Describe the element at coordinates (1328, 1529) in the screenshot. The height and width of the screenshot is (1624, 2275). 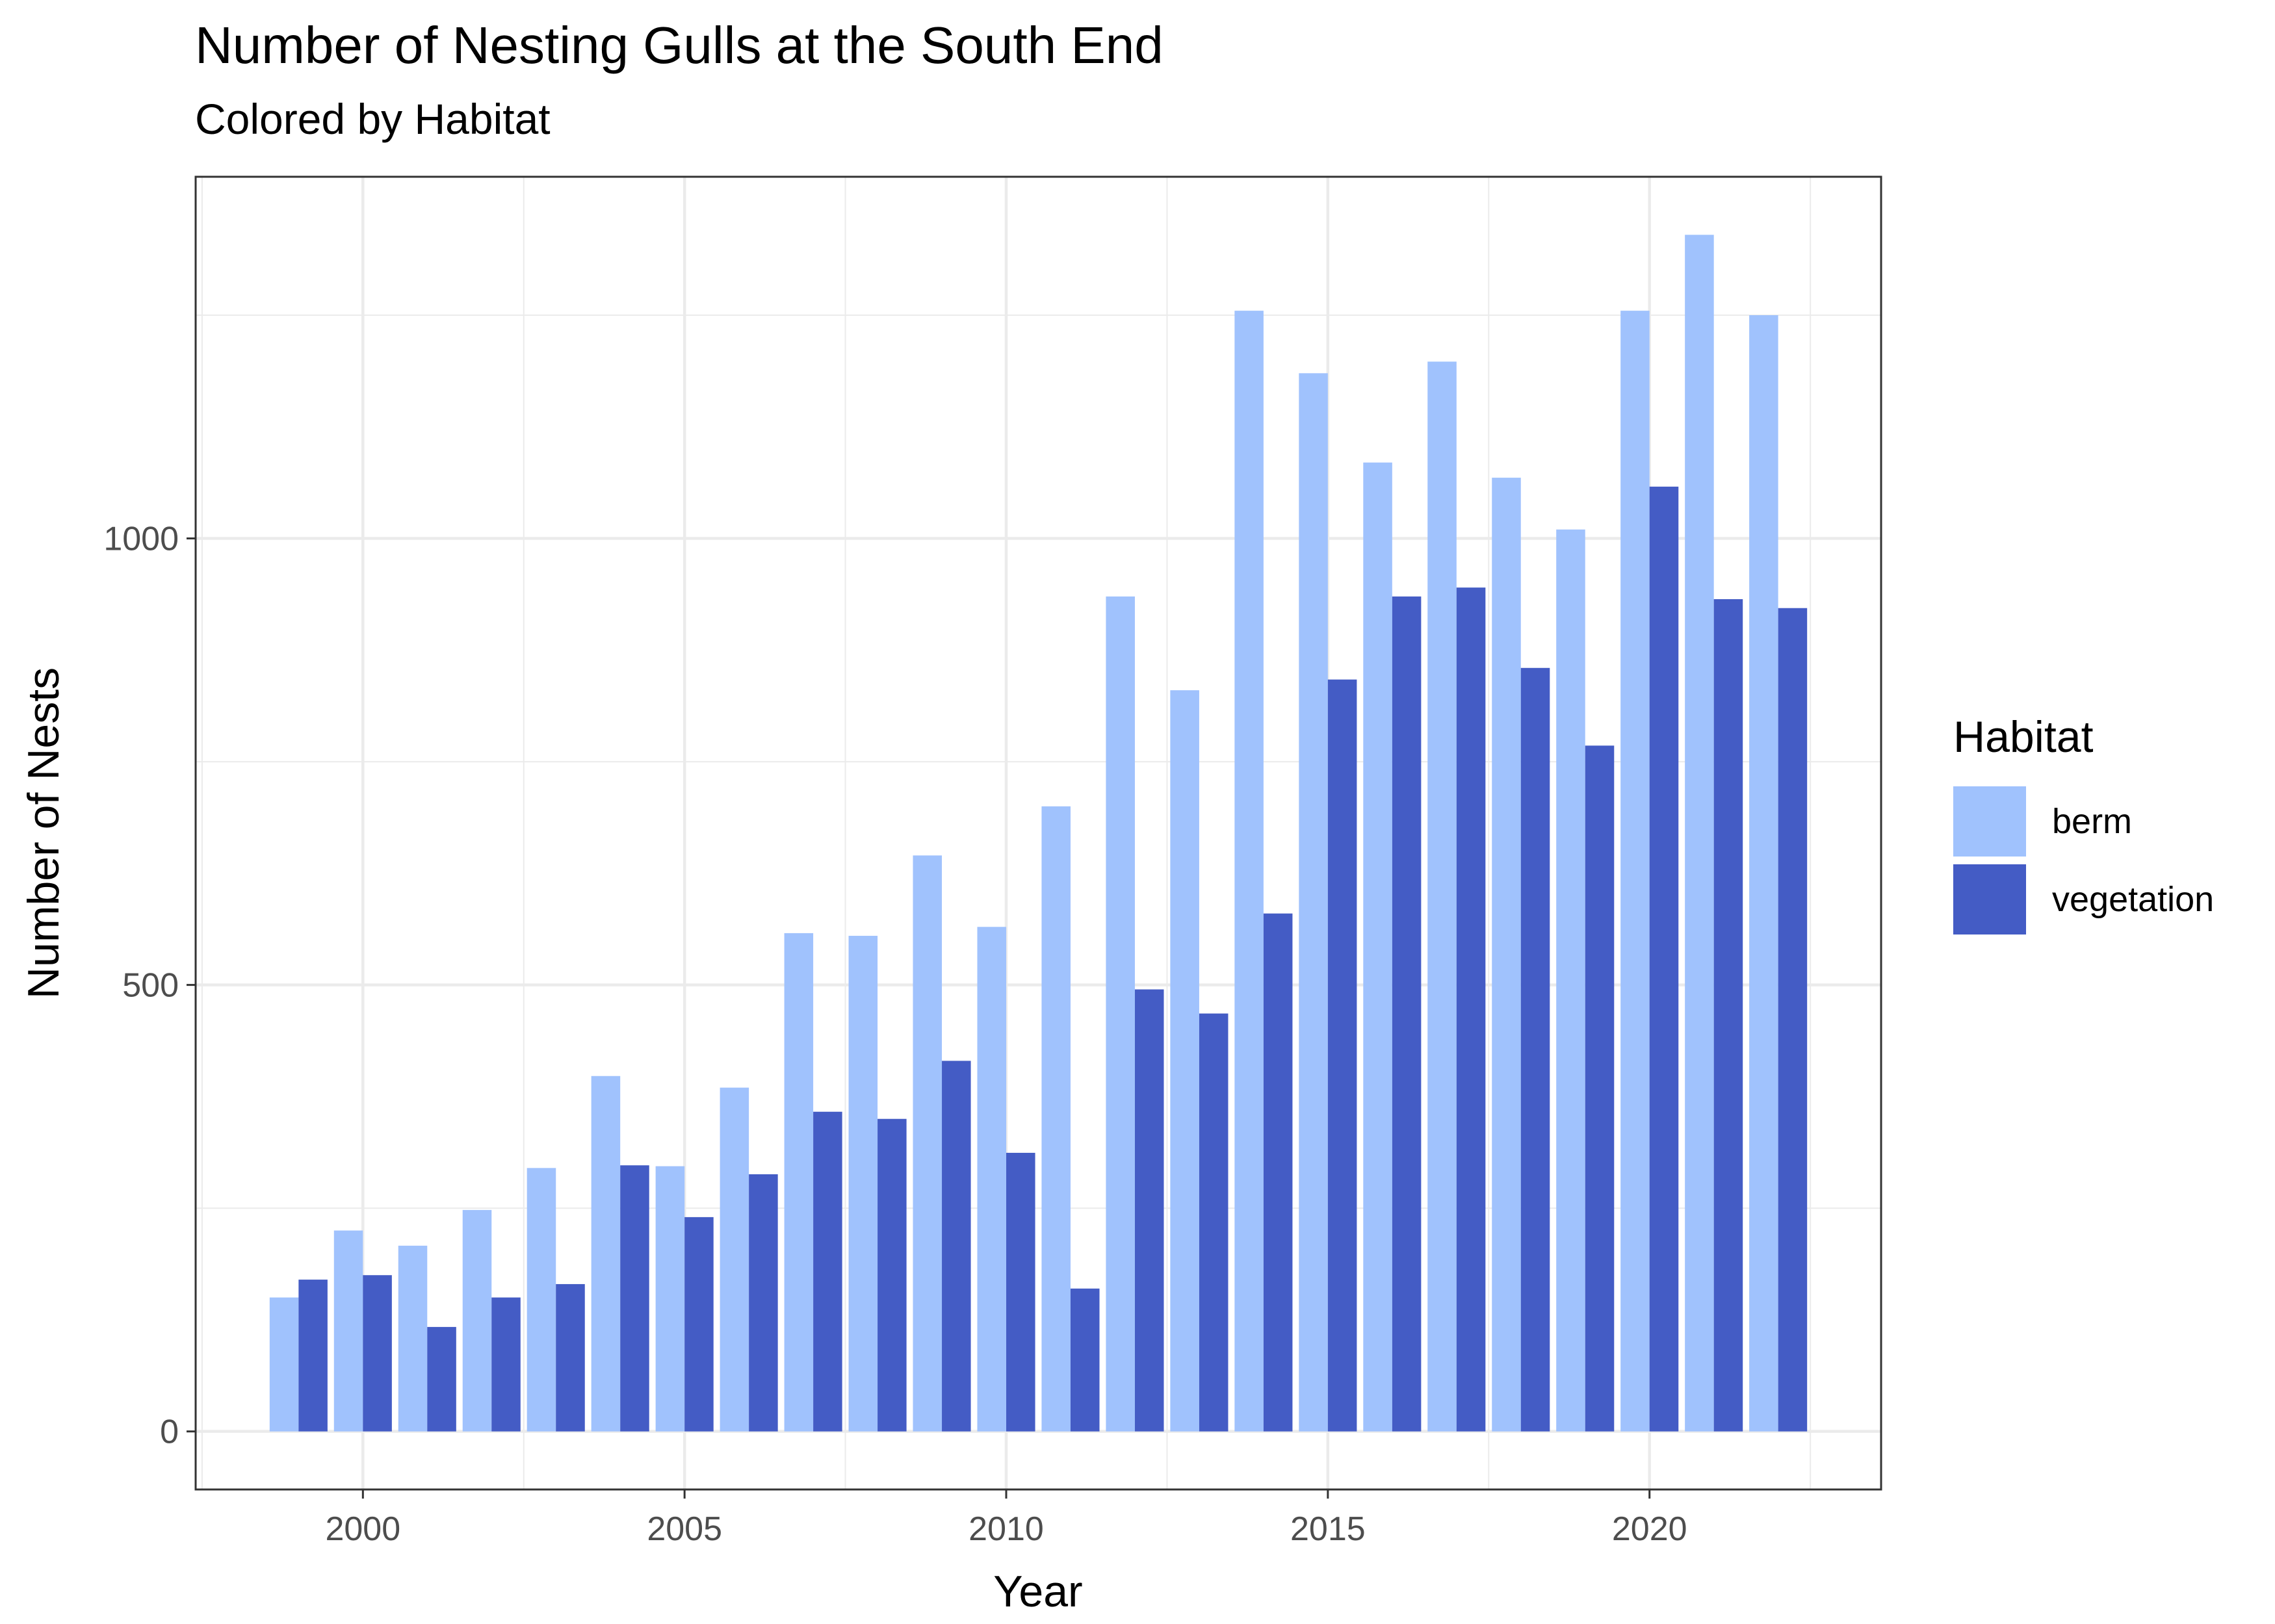
I see `x-tick-label: 2015` at that location.